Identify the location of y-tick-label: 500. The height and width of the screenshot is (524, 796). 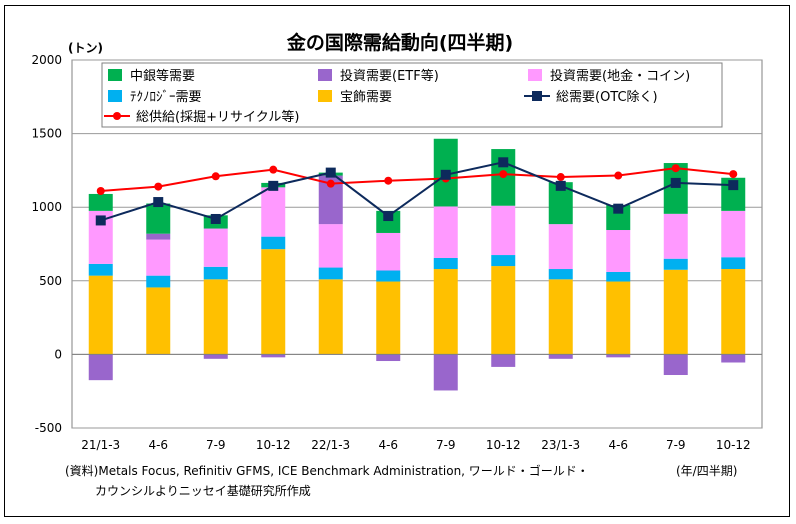
(50, 281).